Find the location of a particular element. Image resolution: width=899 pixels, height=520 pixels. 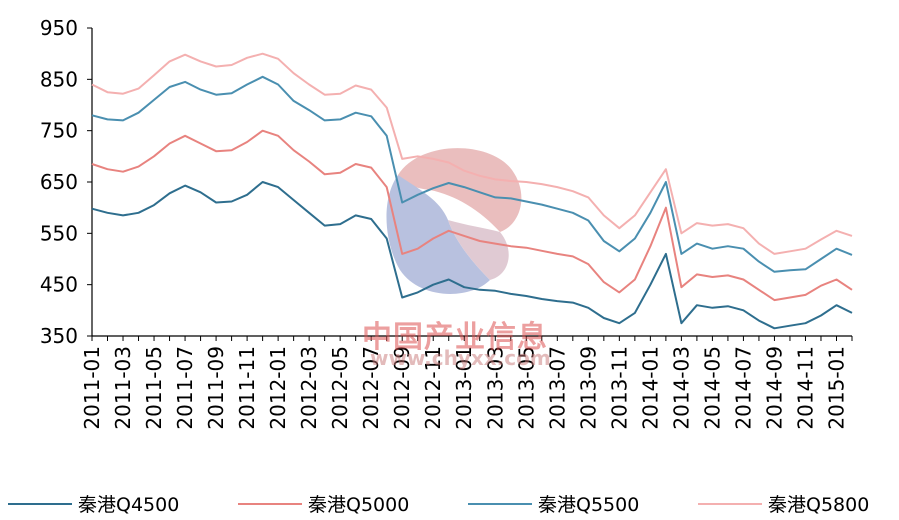

watermark-text-cn: 中国产业信息 is located at coordinates (455, 337).